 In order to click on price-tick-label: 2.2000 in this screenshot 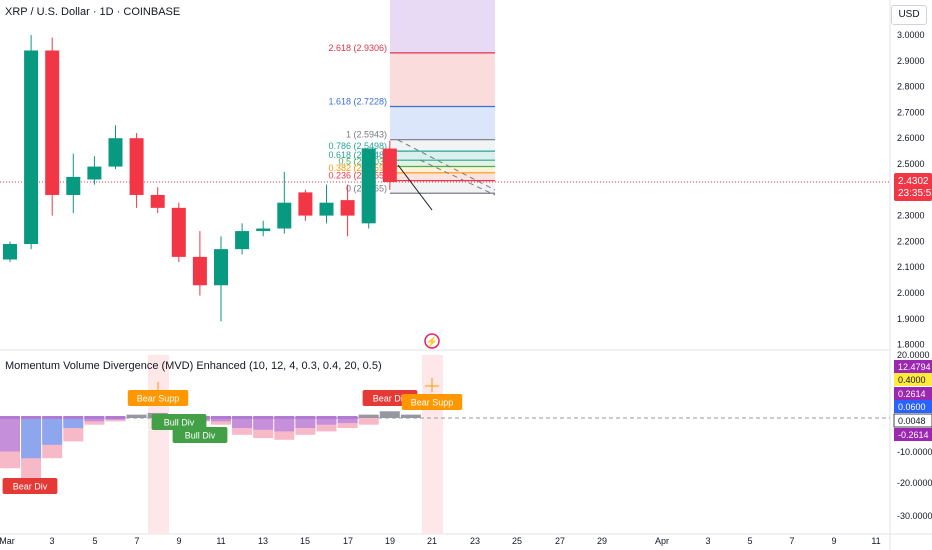, I will do `click(911, 241)`.